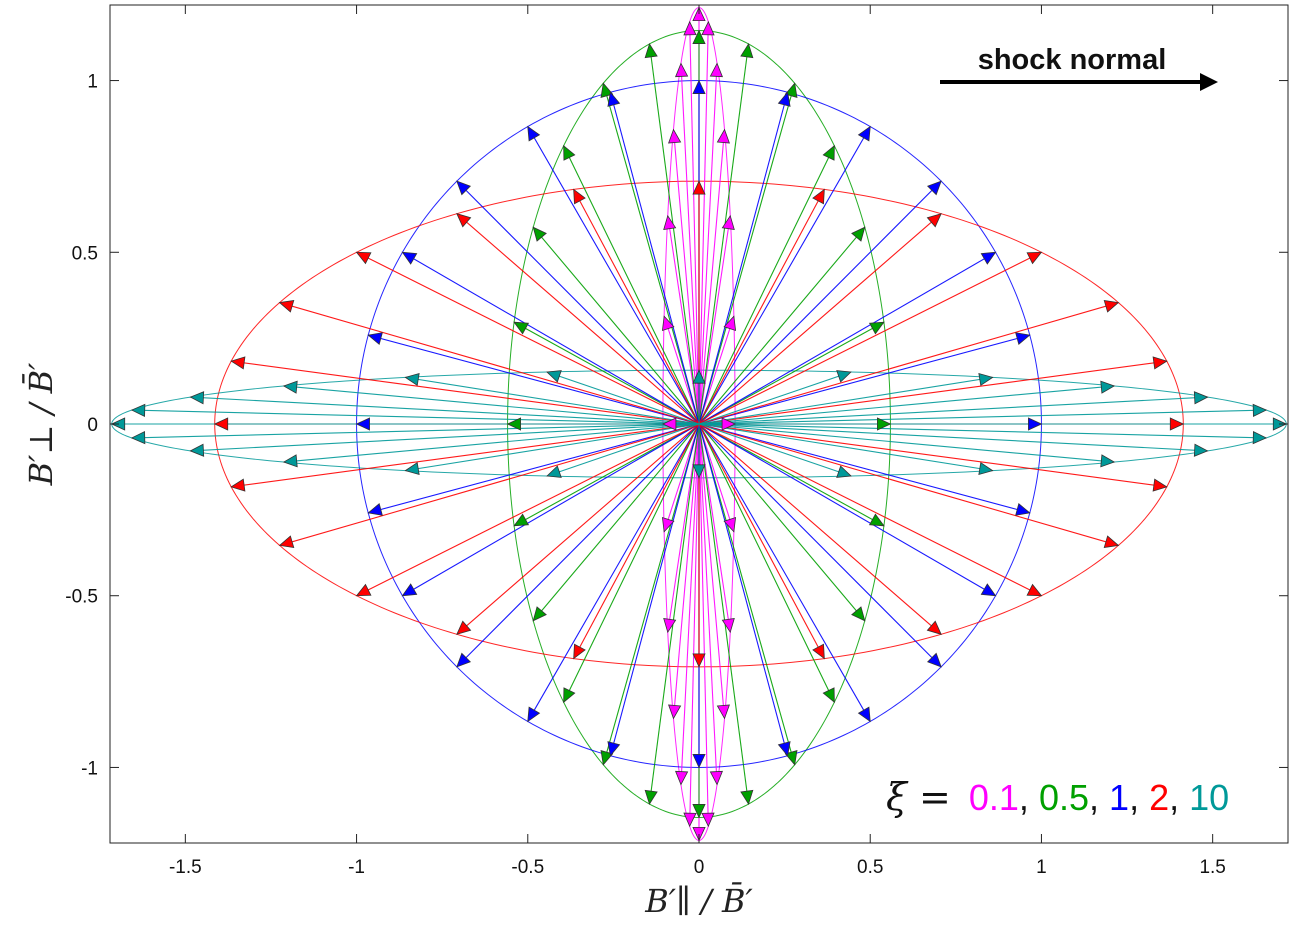  I want to click on y-tick-label: 1, so click(92, 82).